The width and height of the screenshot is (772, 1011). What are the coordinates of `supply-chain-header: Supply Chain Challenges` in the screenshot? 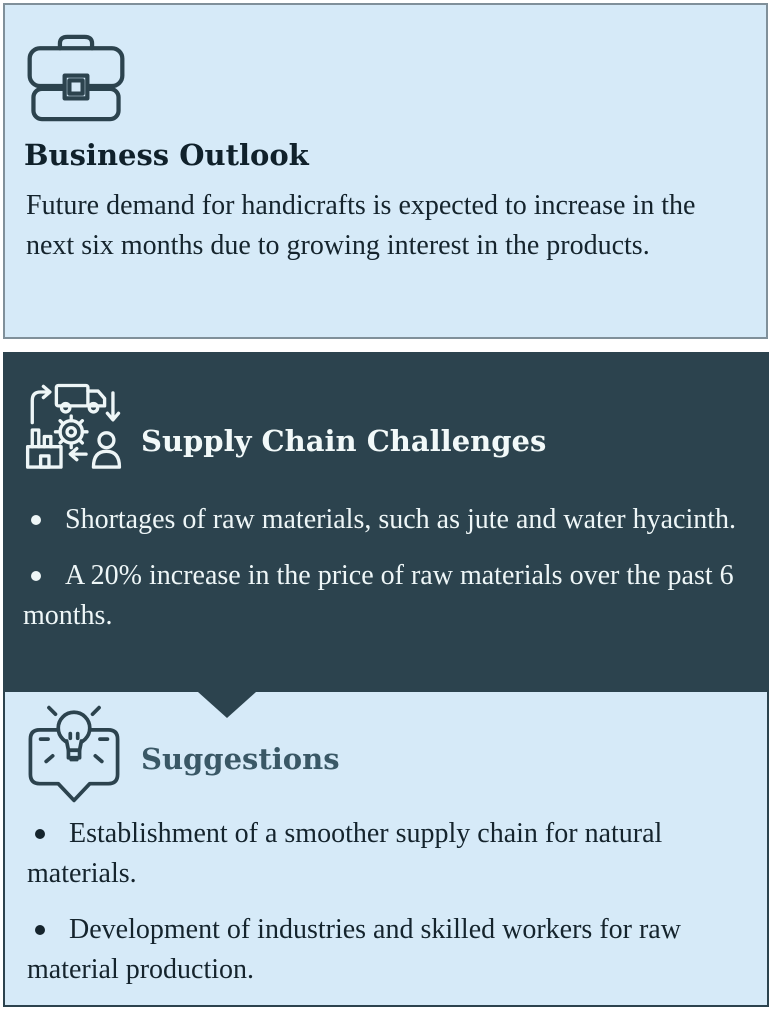 It's located at (382, 430).